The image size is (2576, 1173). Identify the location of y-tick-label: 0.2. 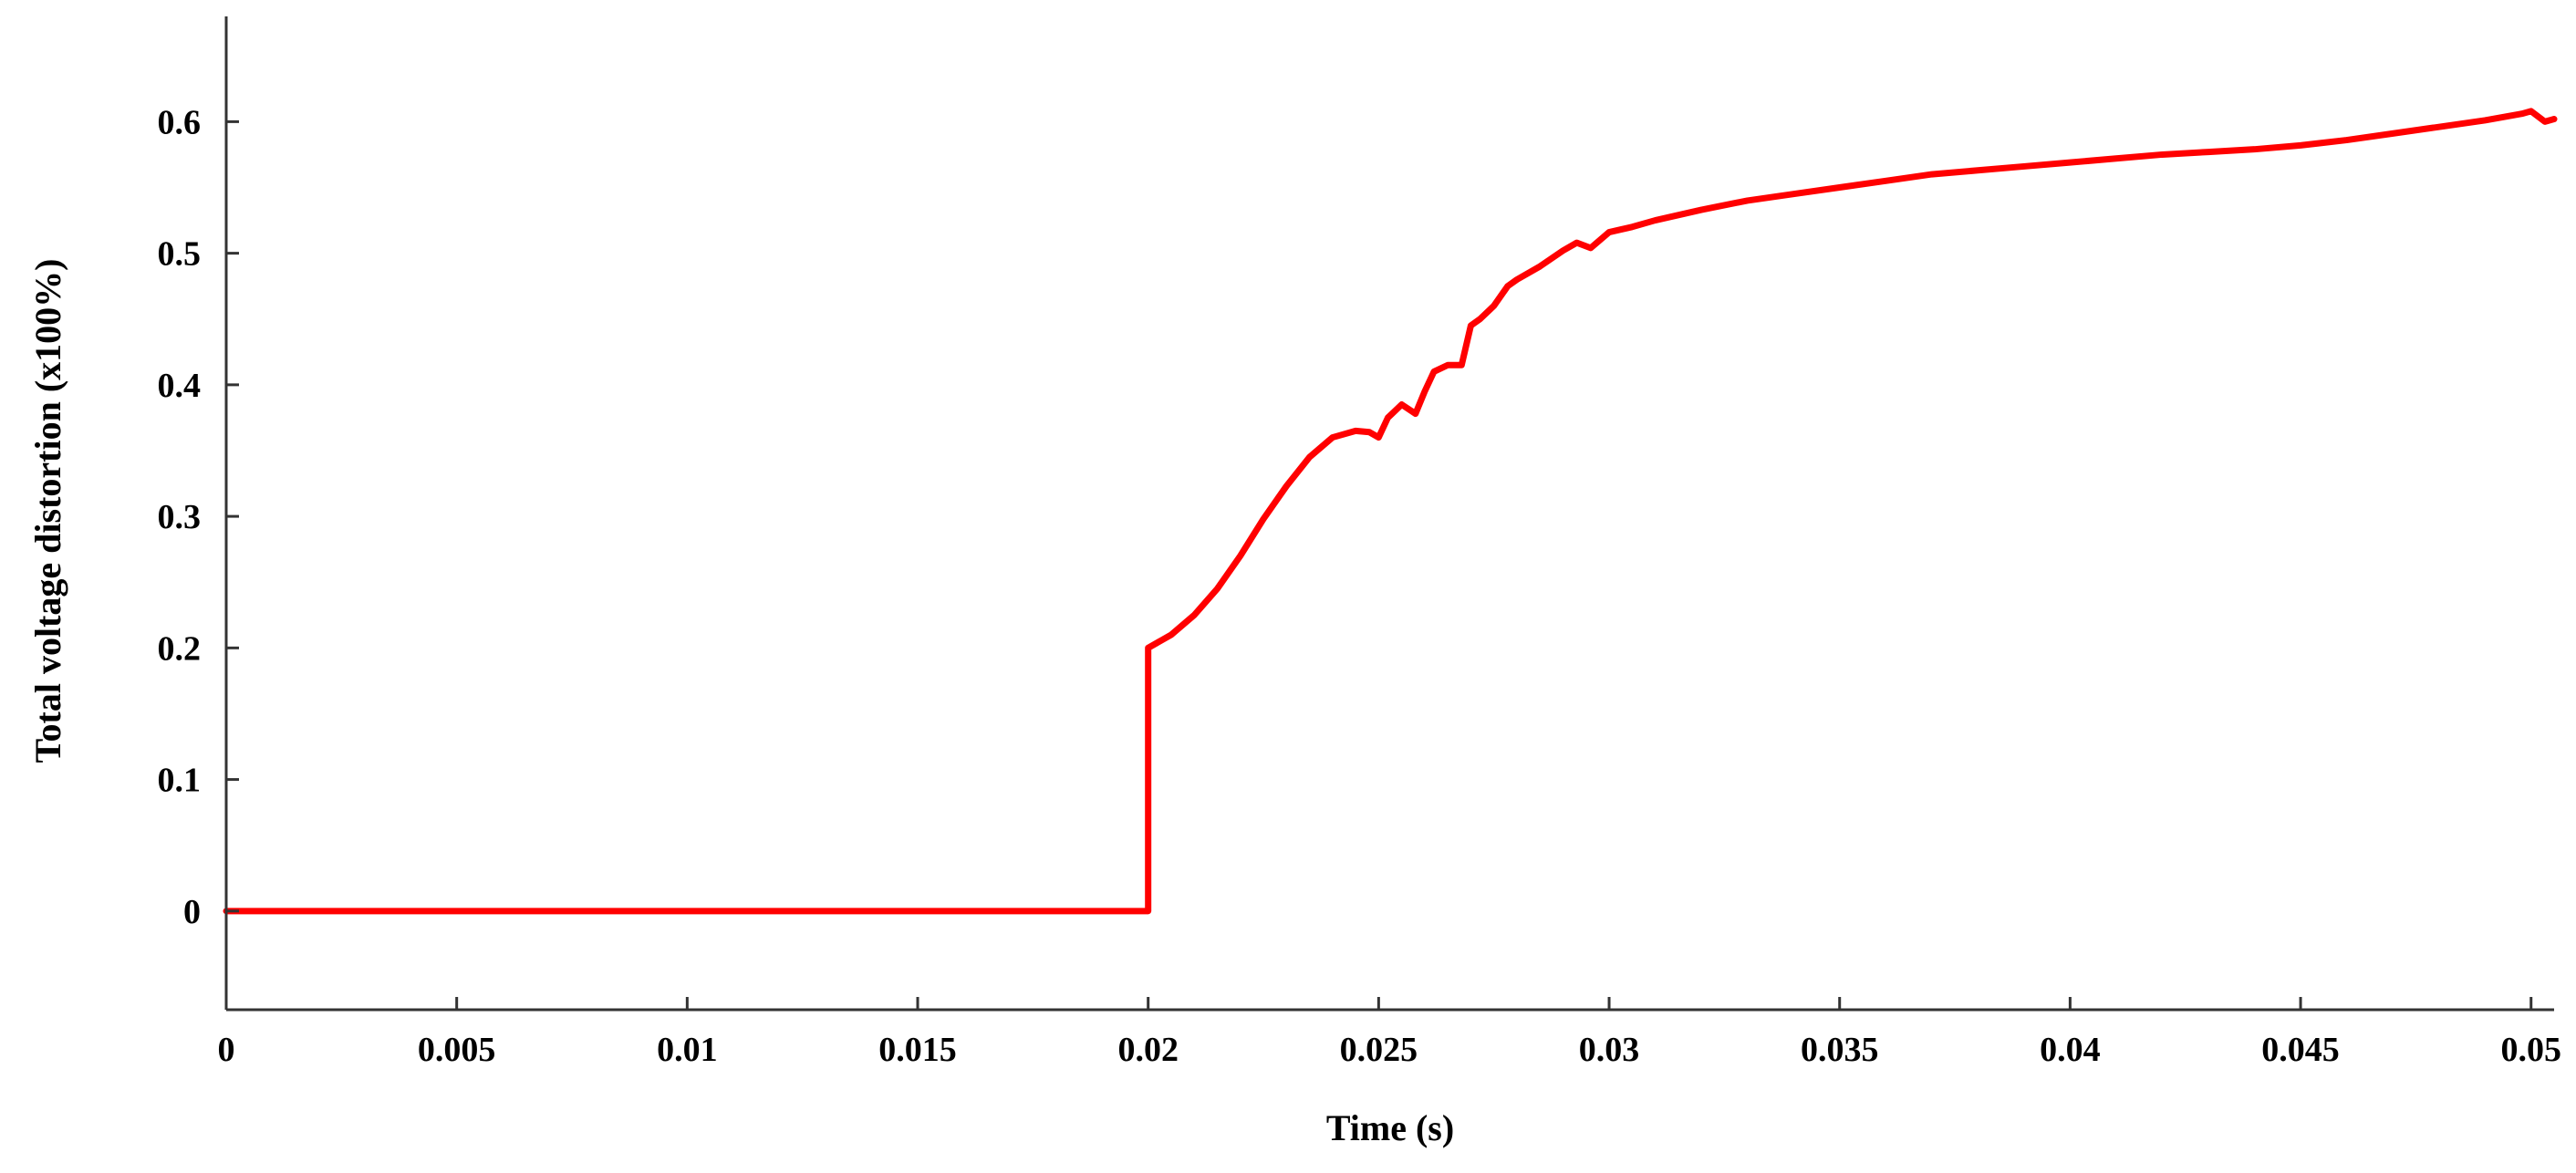
(180, 648).